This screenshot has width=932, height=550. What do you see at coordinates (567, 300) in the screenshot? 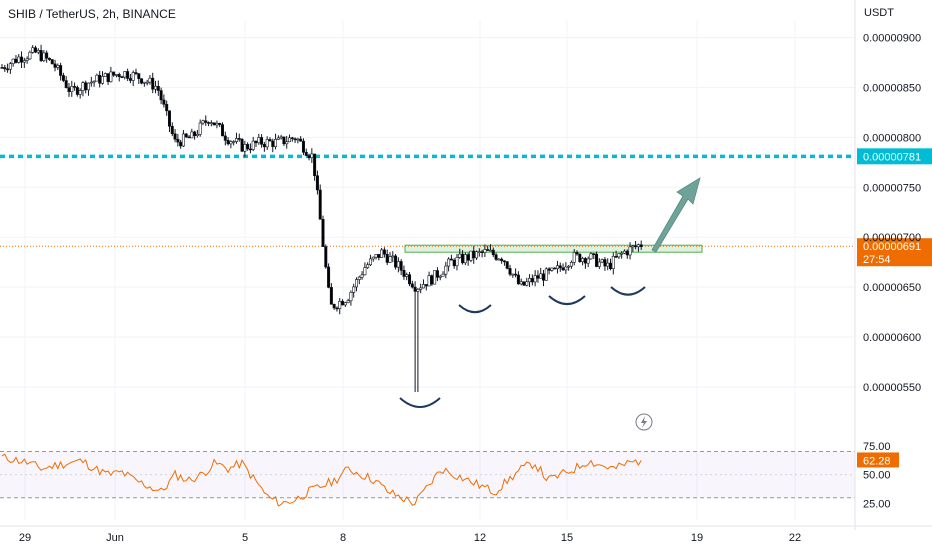
I see `right-curve` at bounding box center [567, 300].